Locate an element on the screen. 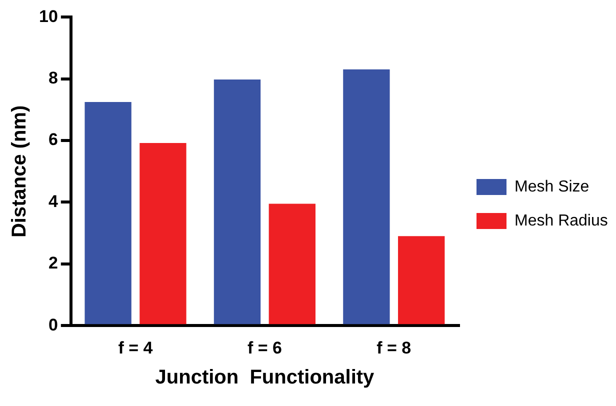  x-axis-title: Junction Functionality is located at coordinates (265, 377).